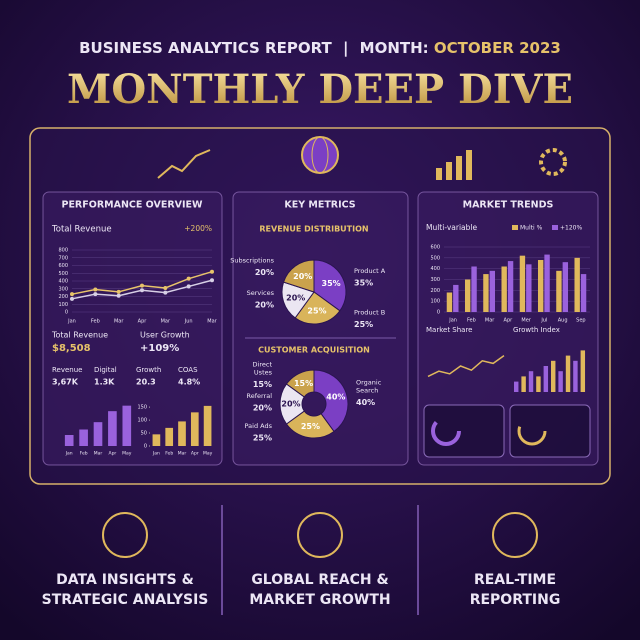 Image resolution: width=640 pixels, height=640 pixels. Describe the element at coordinates (198, 228) in the screenshot. I see `chart-badge: +200%` at that location.